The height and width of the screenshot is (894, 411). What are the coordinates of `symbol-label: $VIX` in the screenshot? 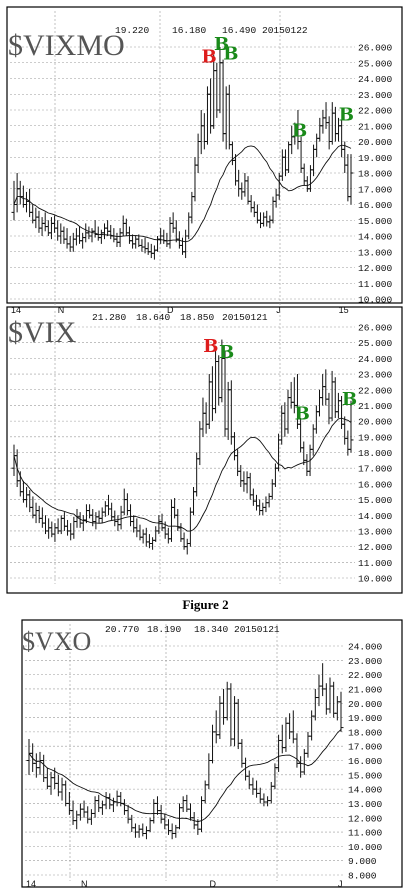 It's located at (42, 332).